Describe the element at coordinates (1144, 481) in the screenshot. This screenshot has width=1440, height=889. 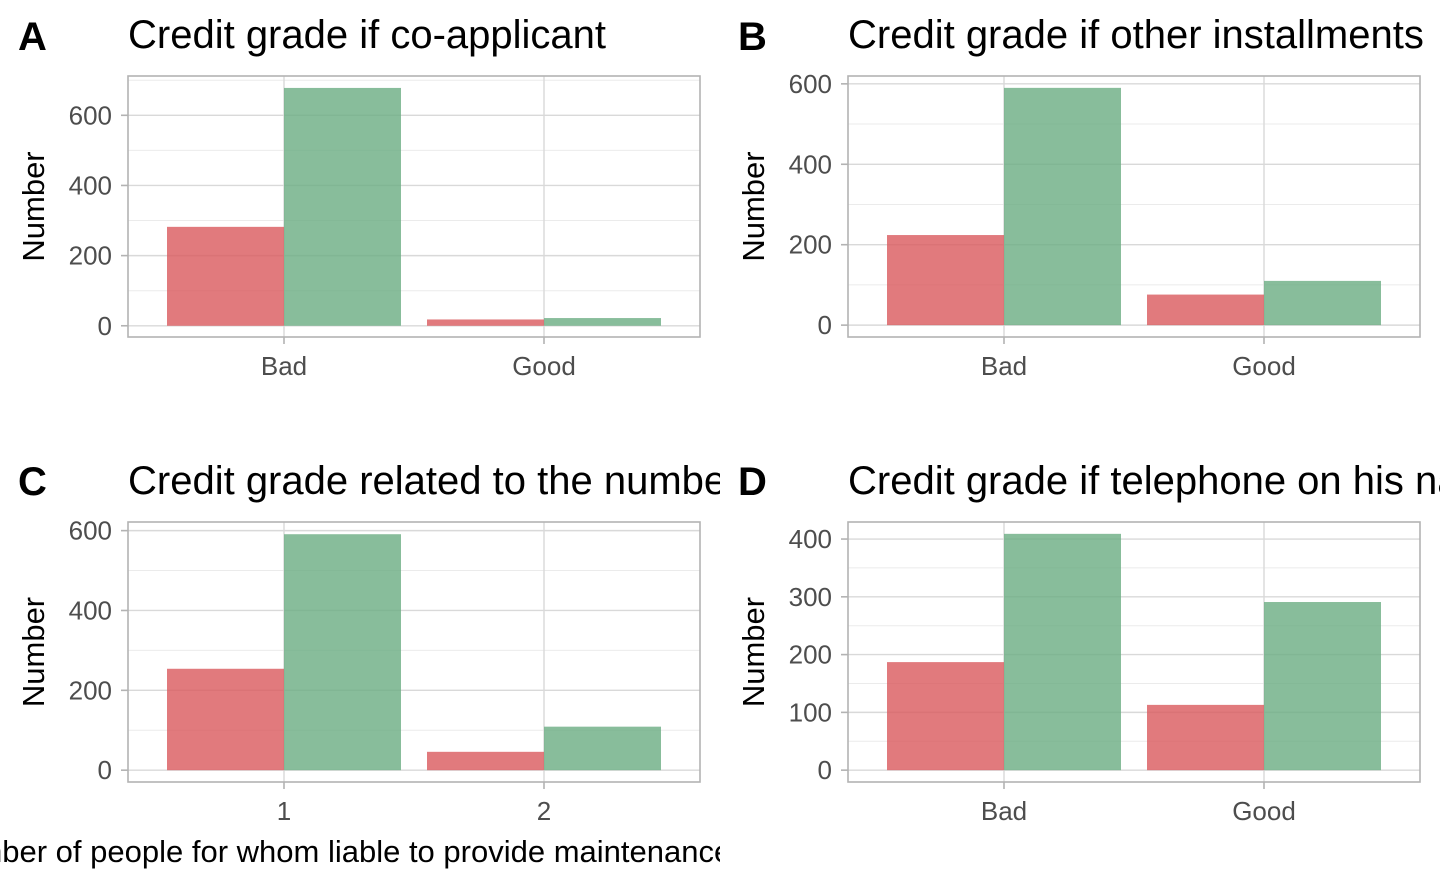
I see `panel-title: Credit grade if telephone on his name` at that location.